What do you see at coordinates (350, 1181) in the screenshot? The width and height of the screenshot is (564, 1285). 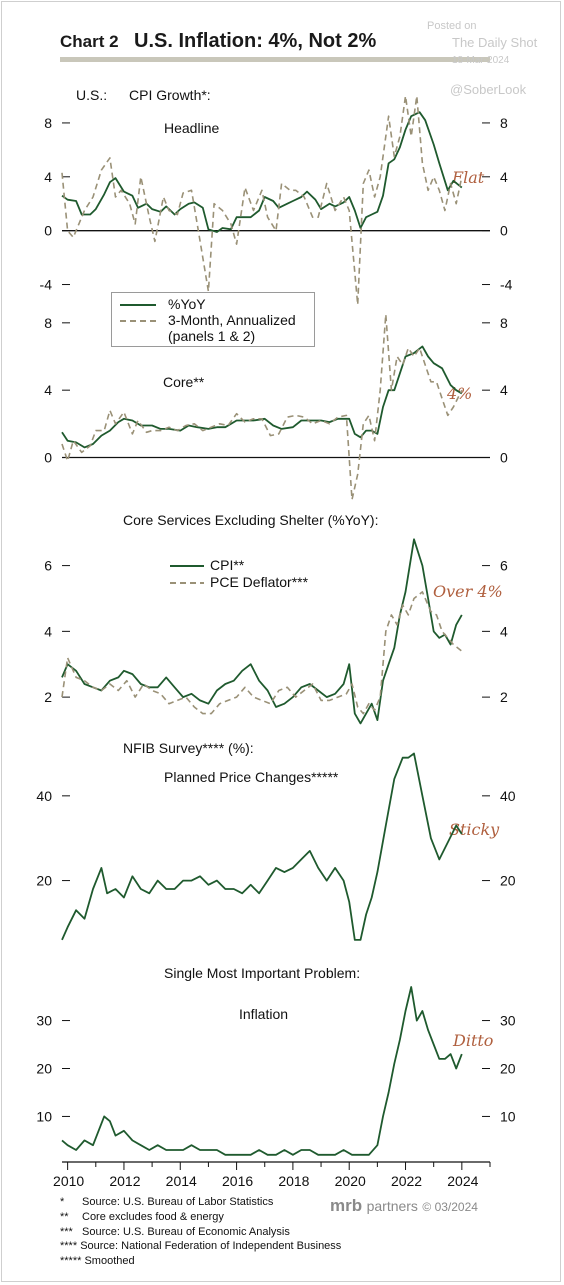 I see `x-tick-label: 2020` at bounding box center [350, 1181].